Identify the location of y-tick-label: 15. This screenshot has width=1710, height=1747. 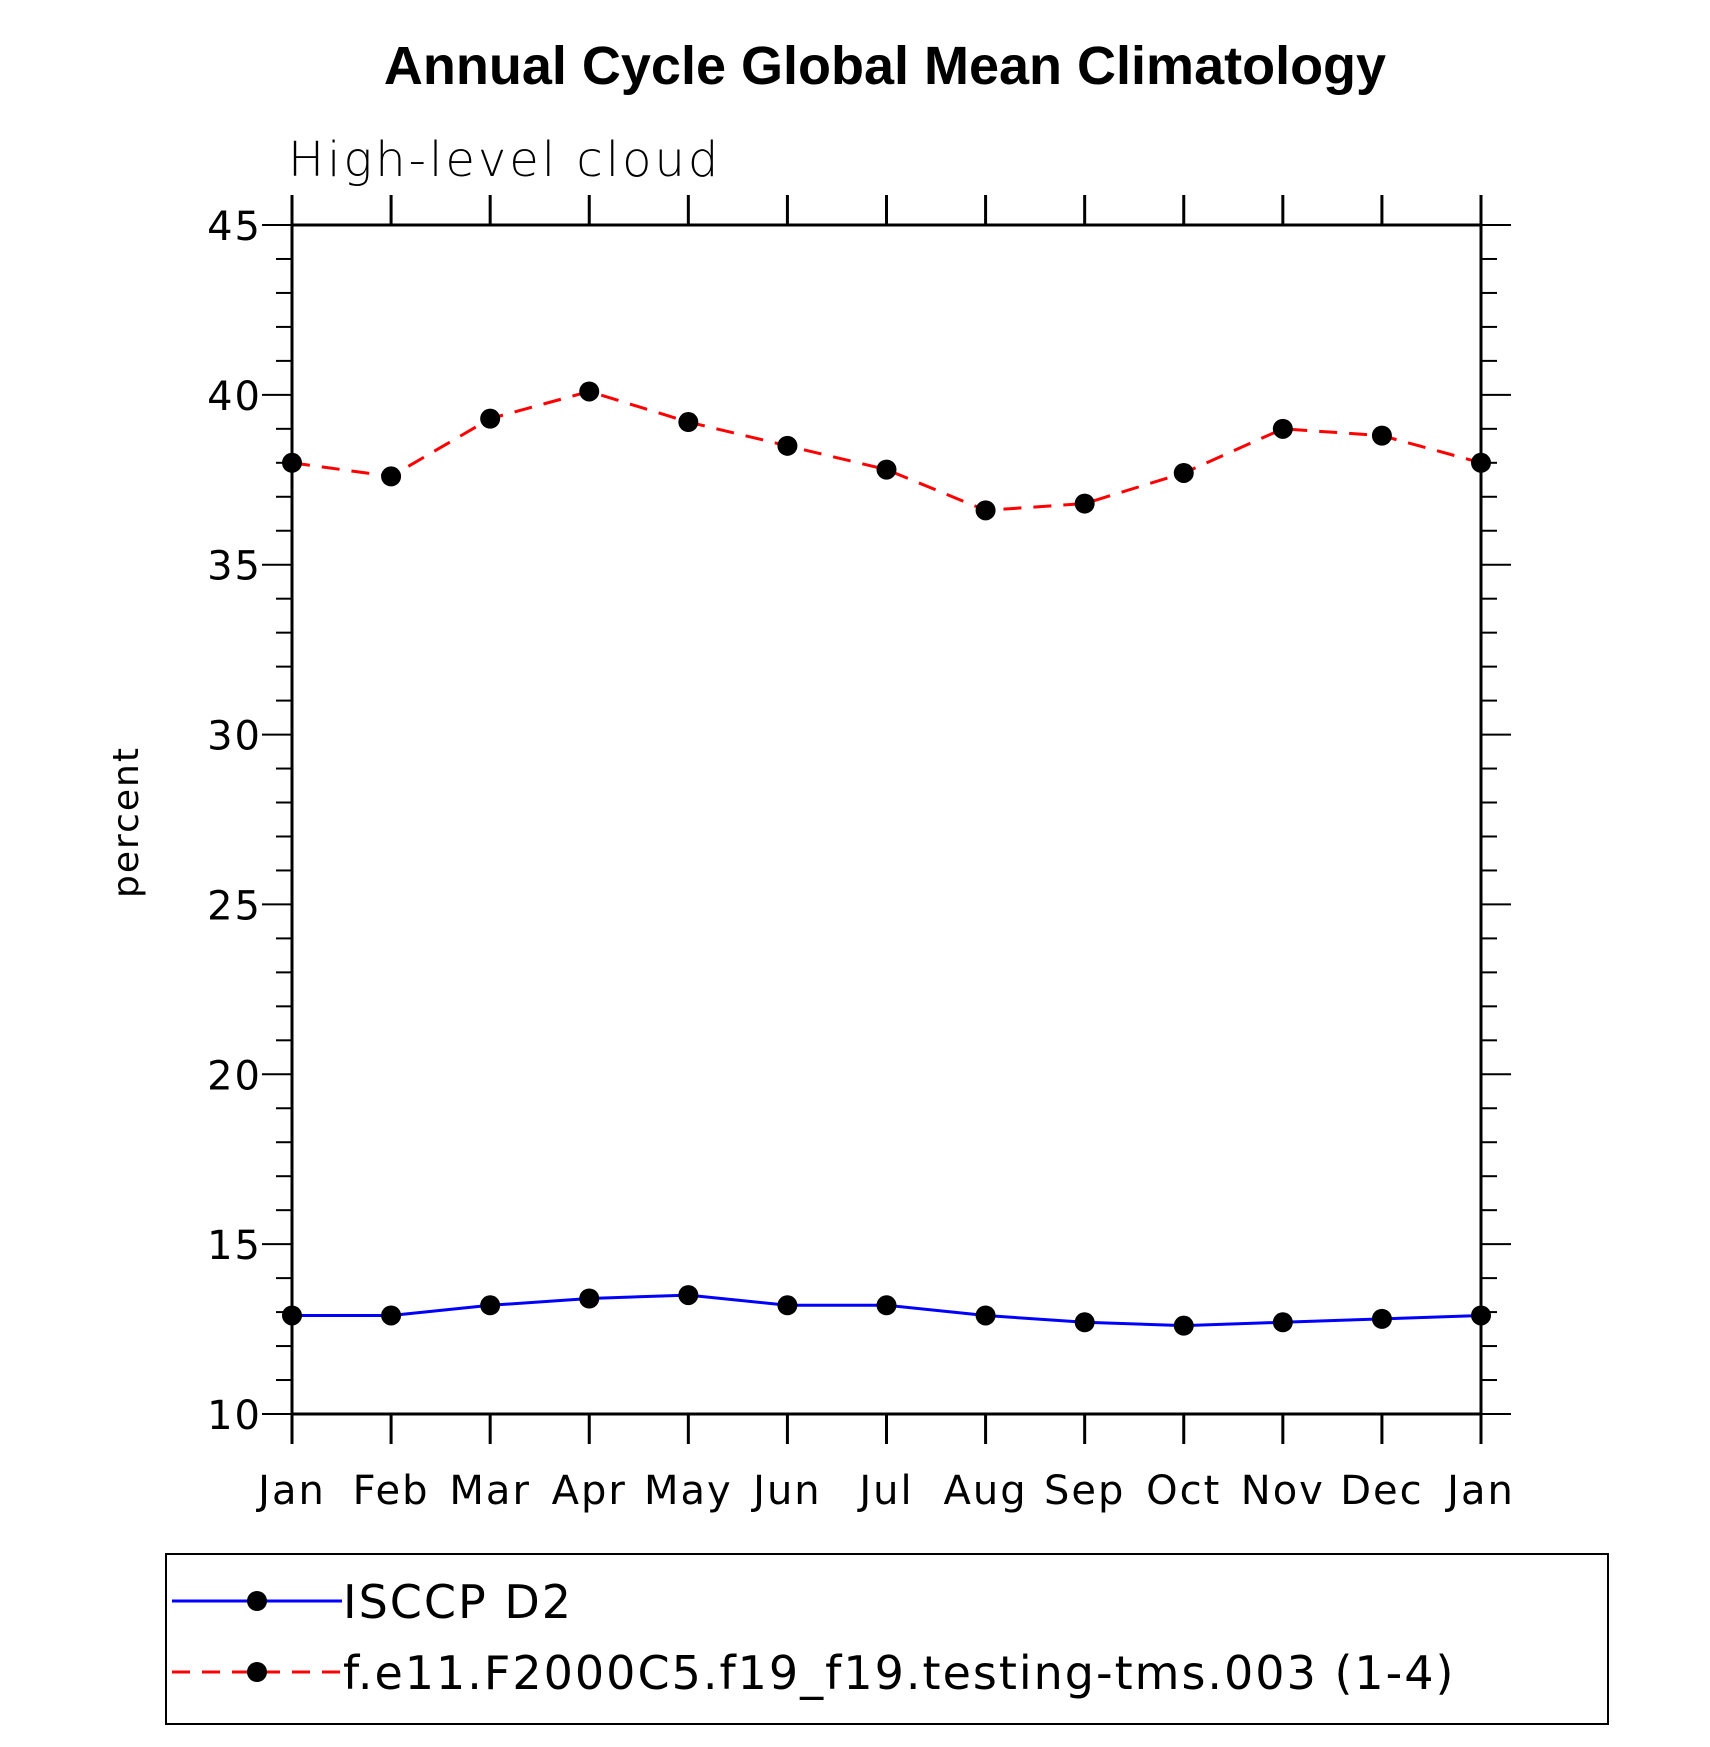
(234, 1246).